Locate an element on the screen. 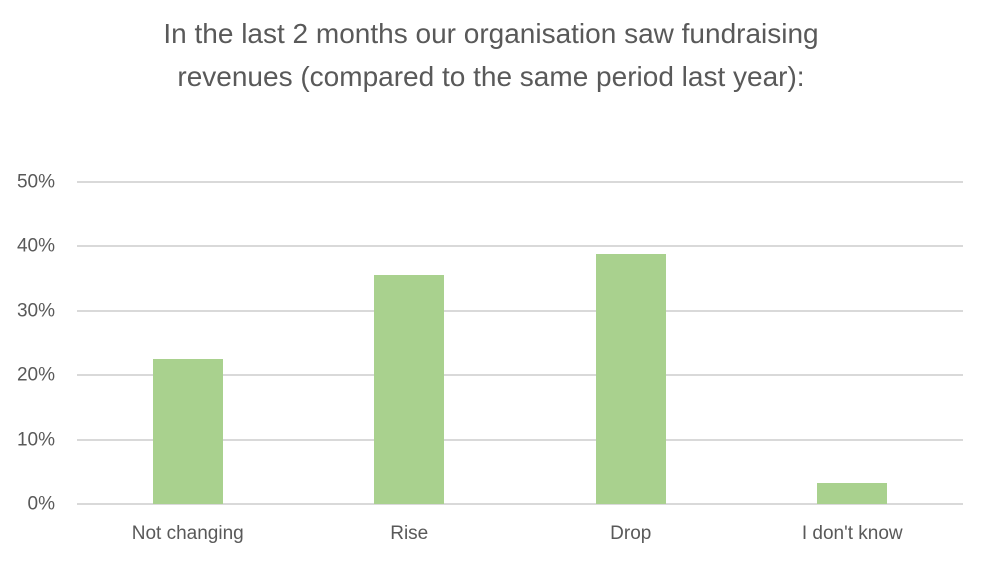 The image size is (982, 562). bar-not-changing is located at coordinates (187, 431).